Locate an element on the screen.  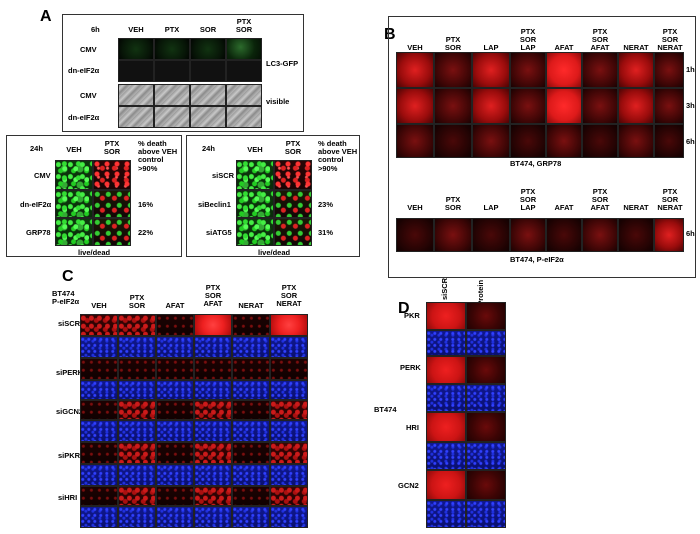
b2-img-c1 is located at coordinates (415, 235).